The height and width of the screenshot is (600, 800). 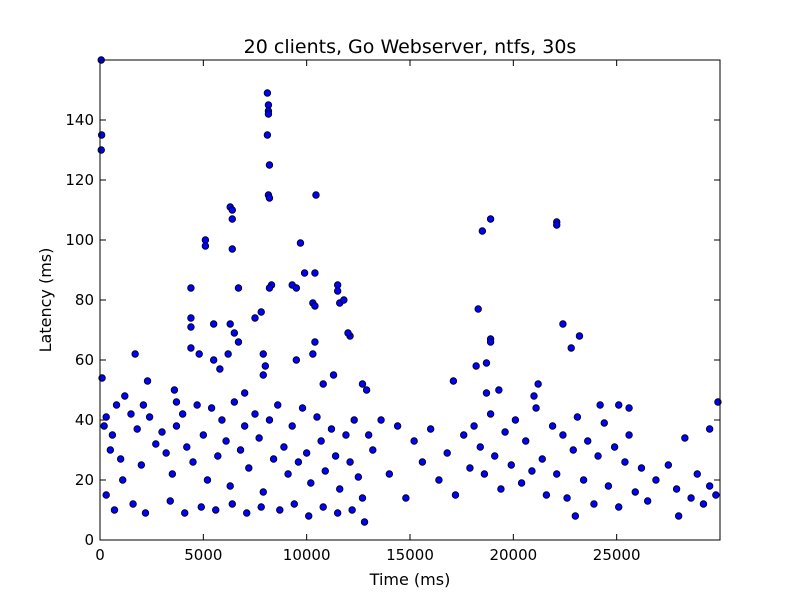 What do you see at coordinates (617, 555) in the screenshot?
I see `x-tick-label: 25000` at bounding box center [617, 555].